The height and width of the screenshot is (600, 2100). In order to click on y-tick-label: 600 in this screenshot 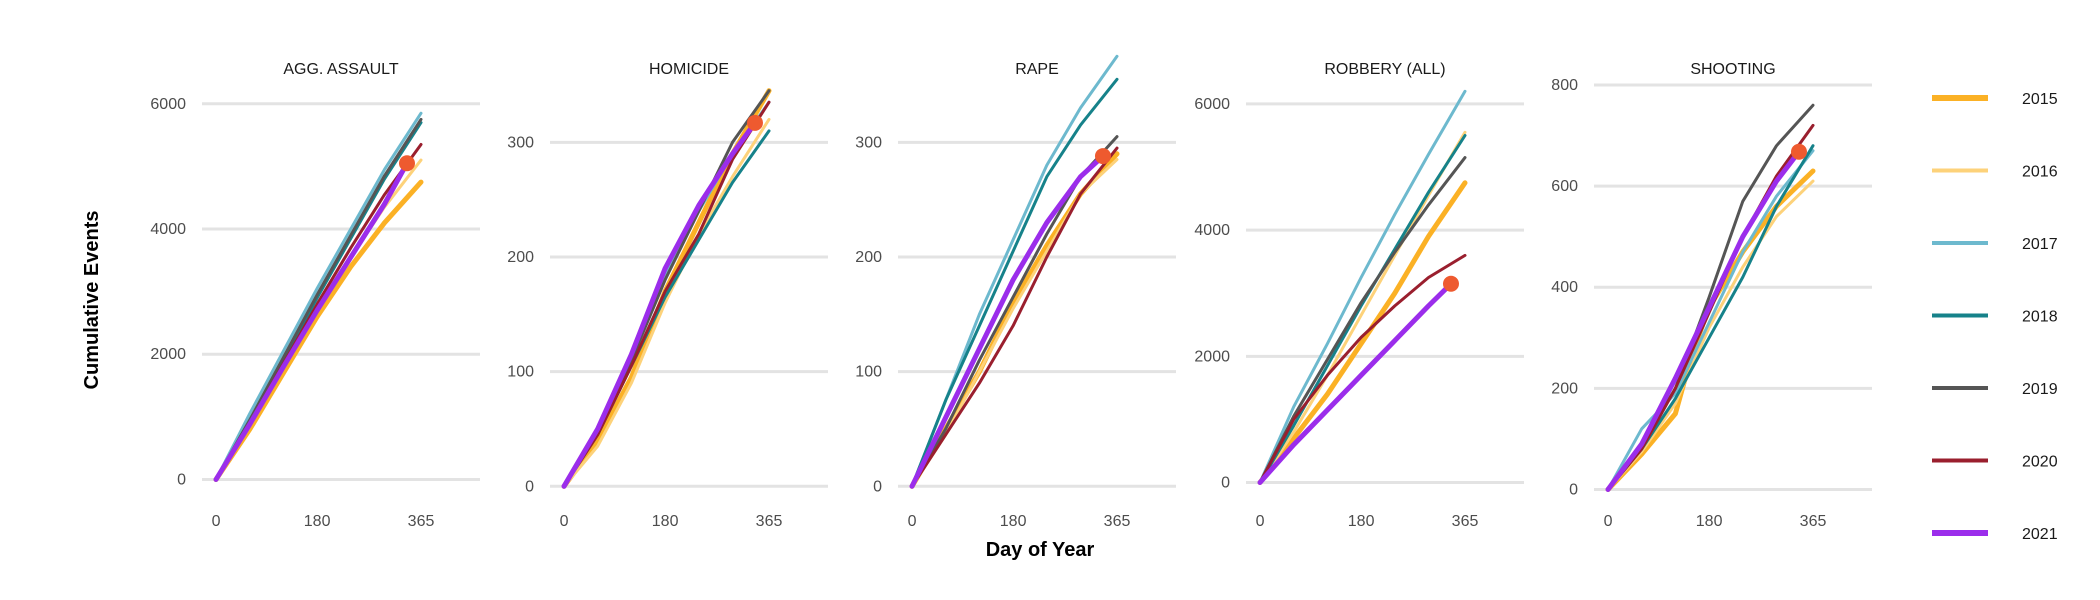, I will do `click(1564, 186)`.